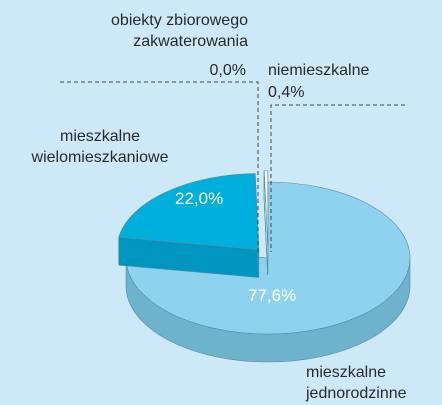 This screenshot has height=405, width=442. Describe the element at coordinates (100, 147) in the screenshot. I see `slice-label: mieszkalne wielomieszkaniowe` at that location.